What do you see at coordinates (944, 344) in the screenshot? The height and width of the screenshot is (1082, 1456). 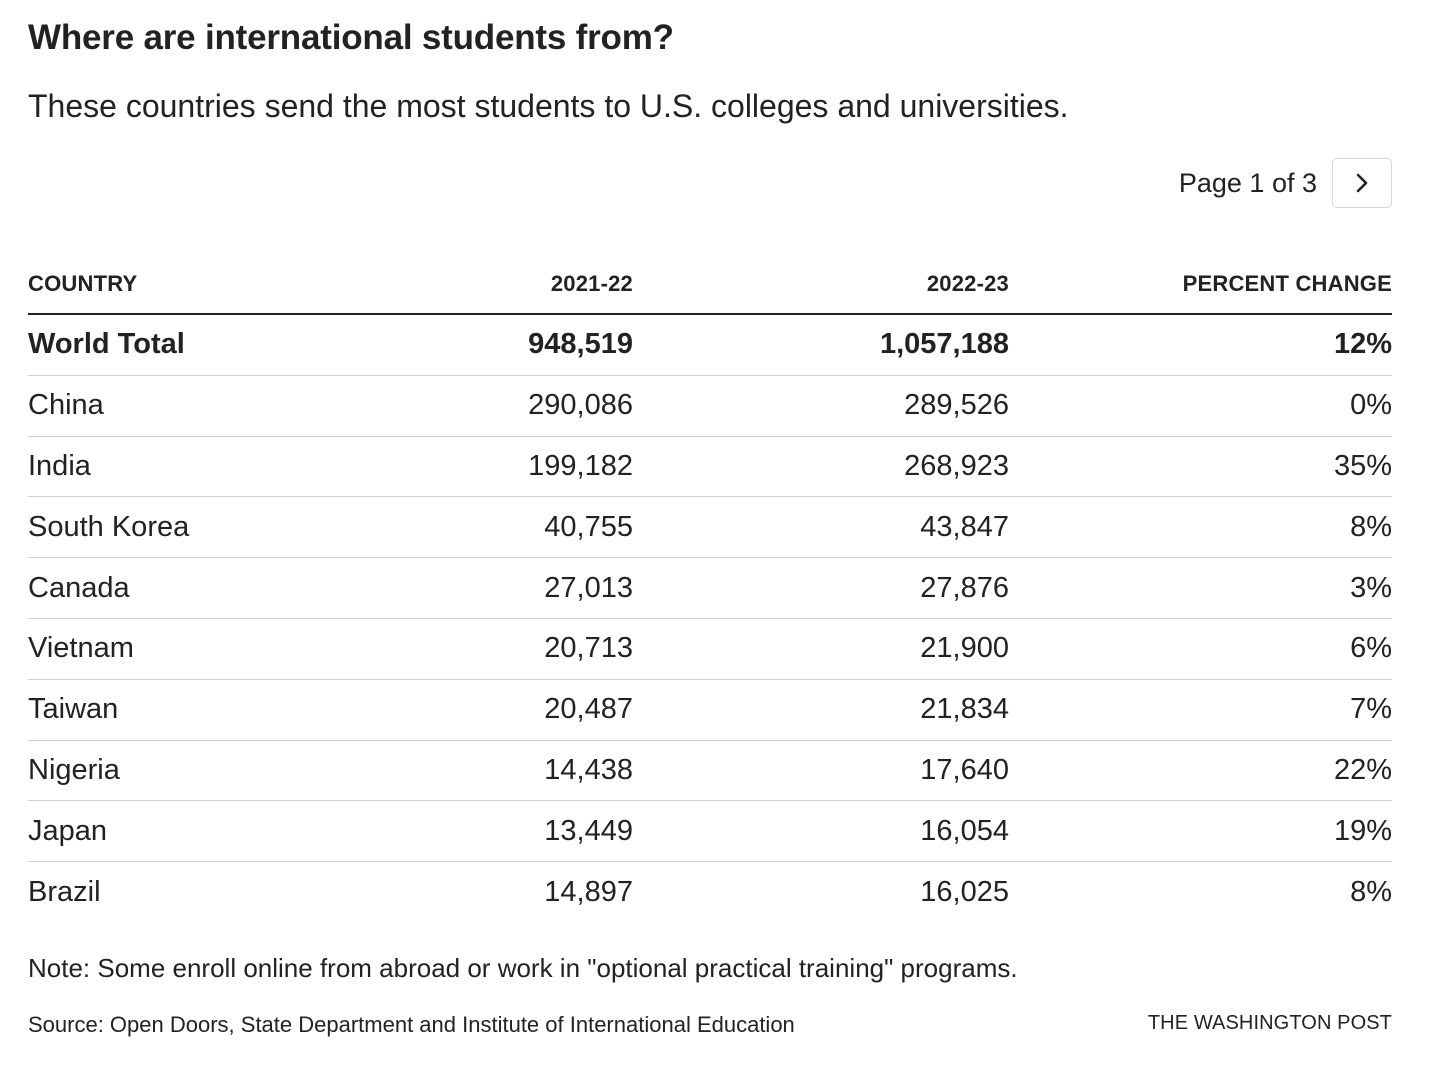 I see `cell-2022-23: 1,057,188` at bounding box center [944, 344].